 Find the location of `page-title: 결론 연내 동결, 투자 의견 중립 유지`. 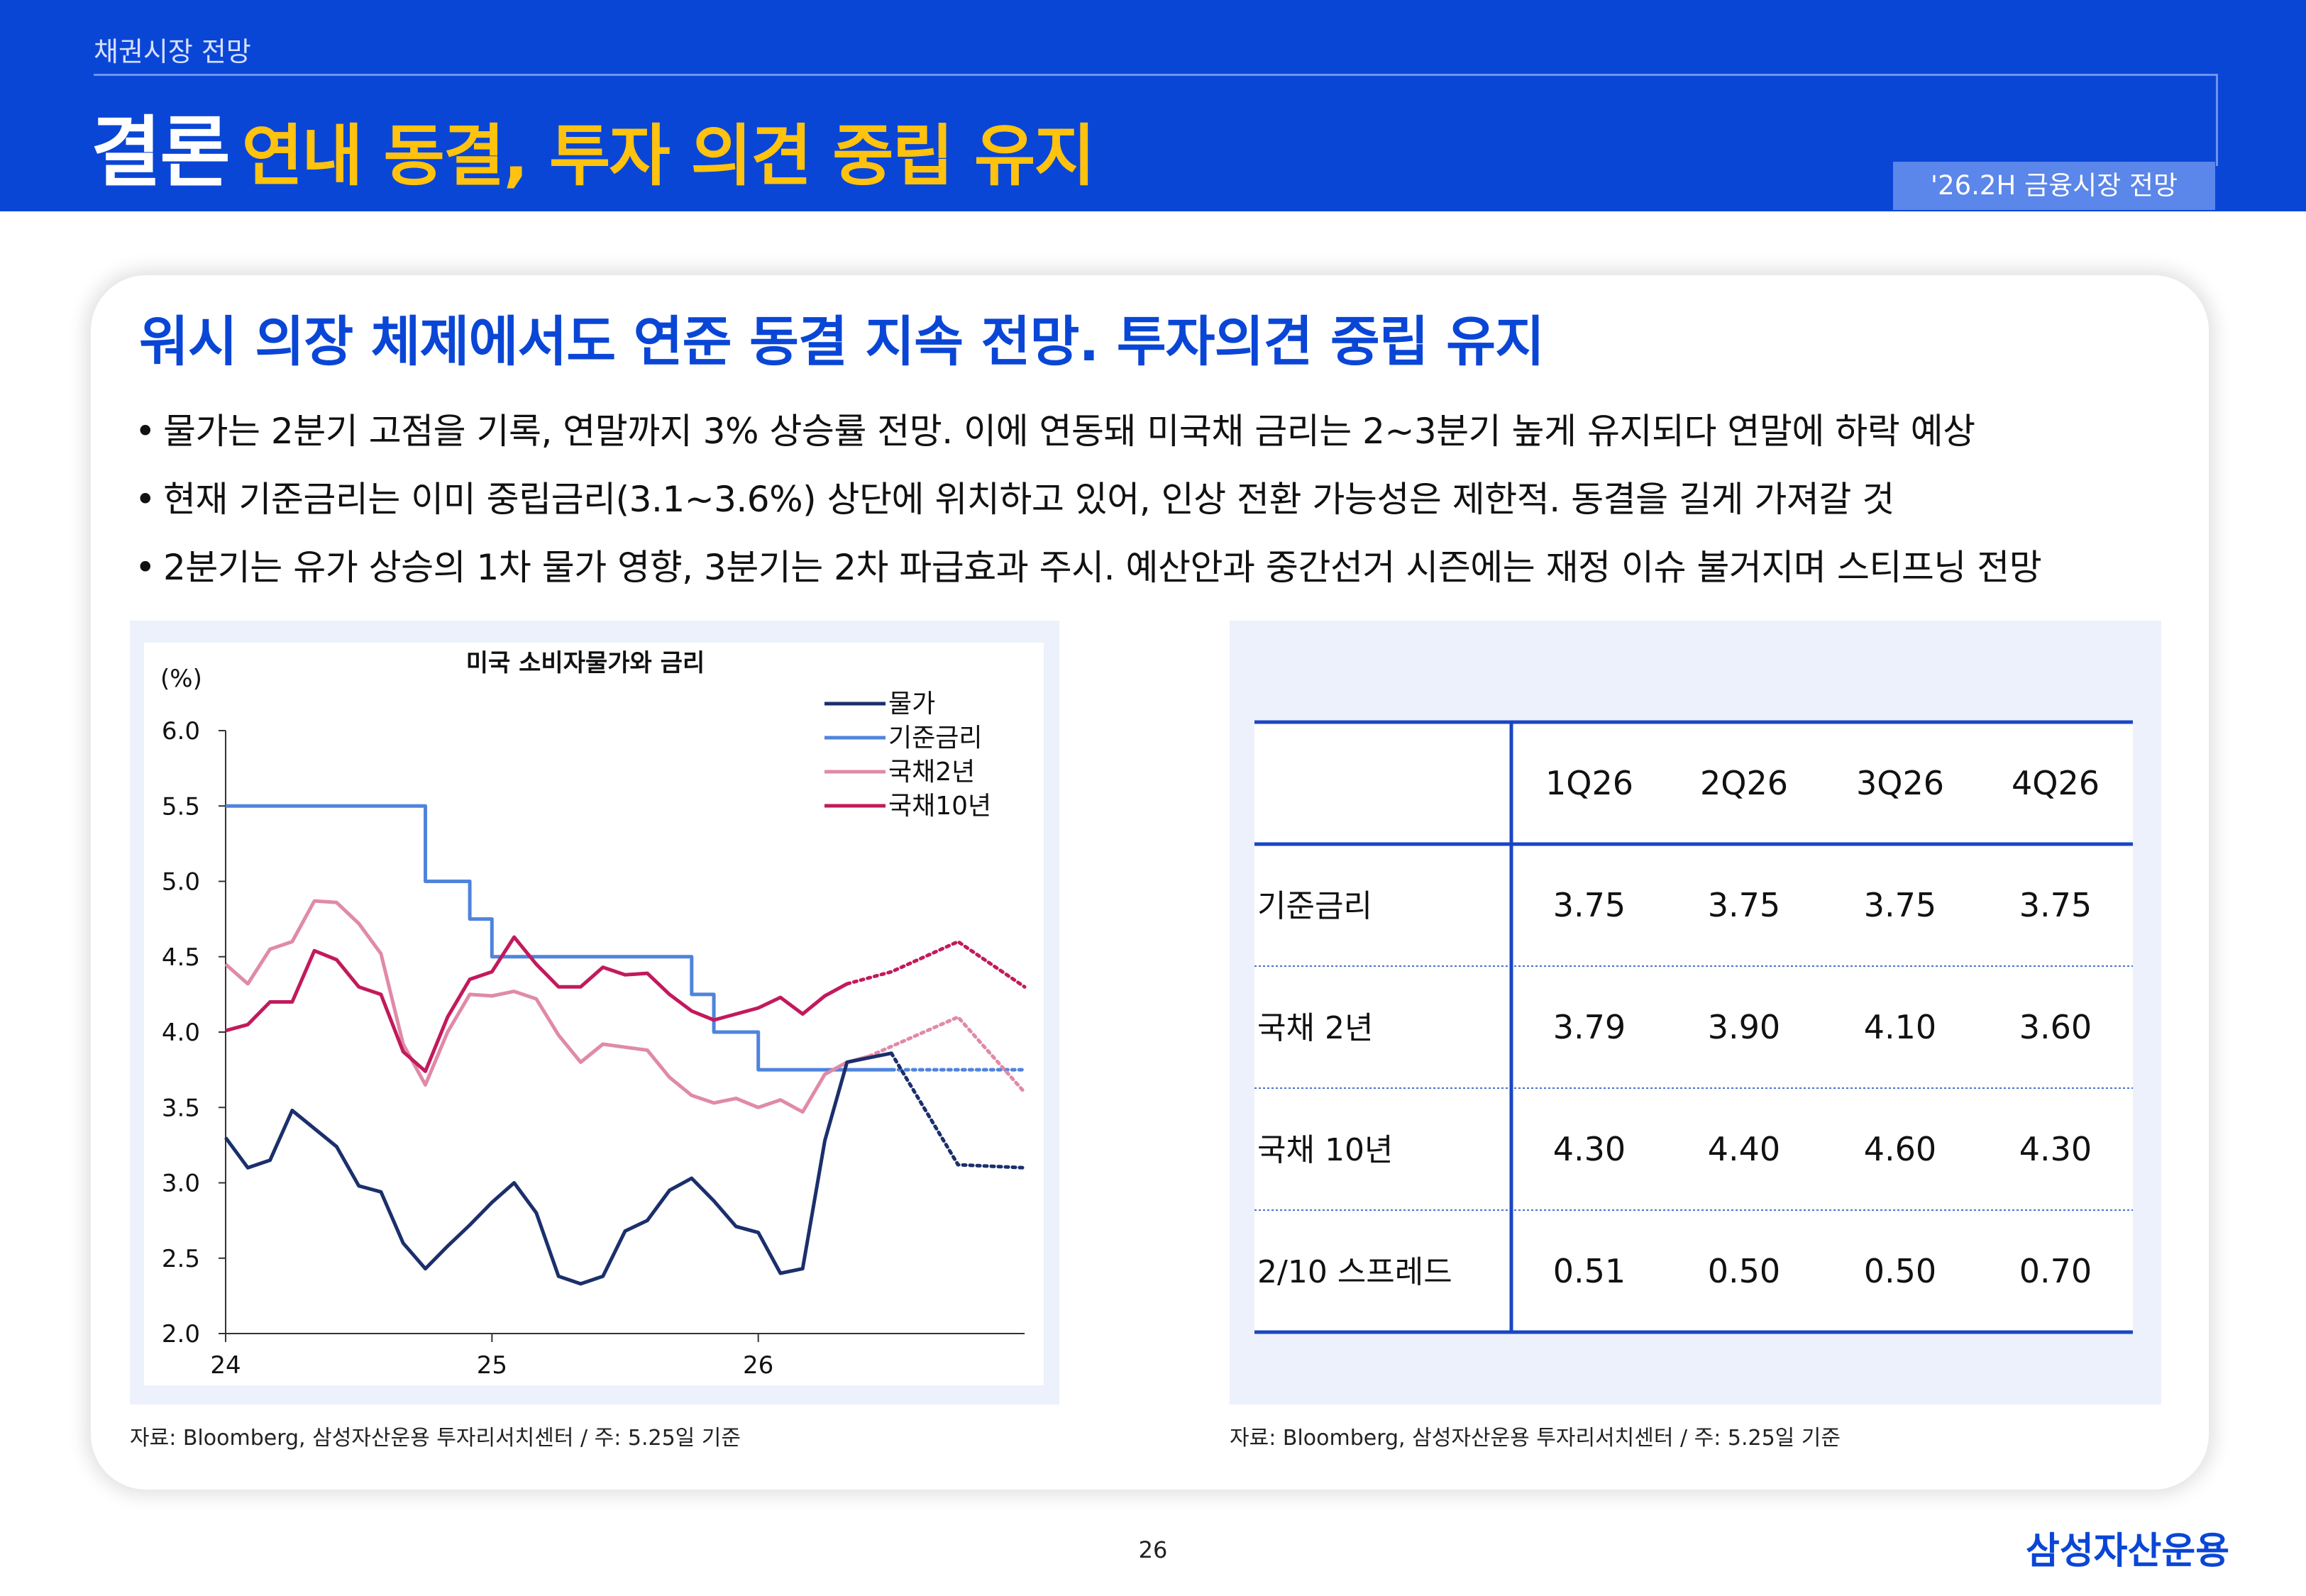

page-title: 결론 연내 동결, 투자 의견 중립 유지 is located at coordinates (593, 146).